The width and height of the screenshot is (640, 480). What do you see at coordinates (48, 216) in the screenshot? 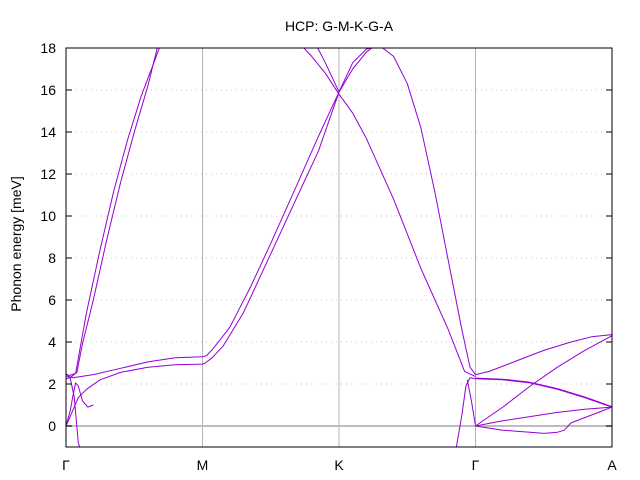
I see `y-tick-label: 10` at bounding box center [48, 216].